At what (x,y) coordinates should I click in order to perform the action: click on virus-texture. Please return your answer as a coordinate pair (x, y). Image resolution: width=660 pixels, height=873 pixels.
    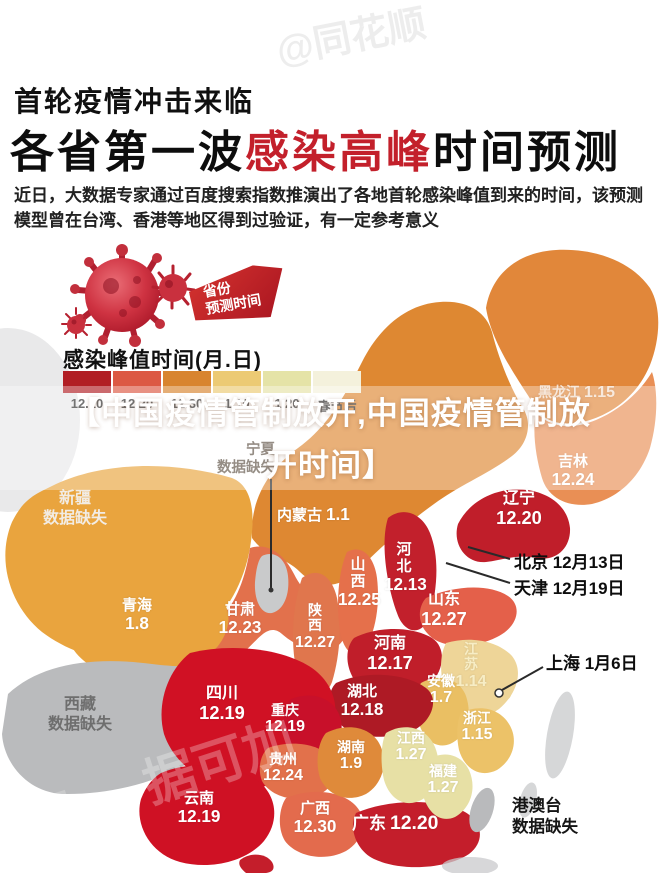
    Looking at the image, I should click on (122, 296).